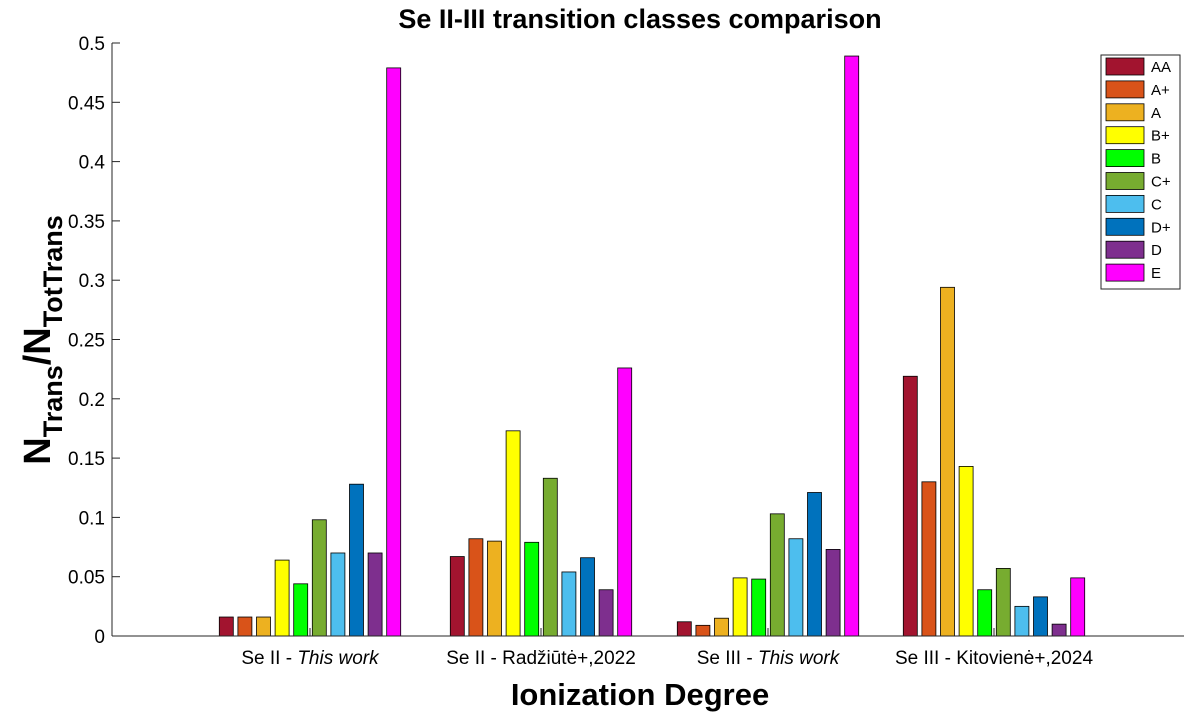 The image size is (1200, 718). I want to click on legend-label-b: B, so click(1156, 159).